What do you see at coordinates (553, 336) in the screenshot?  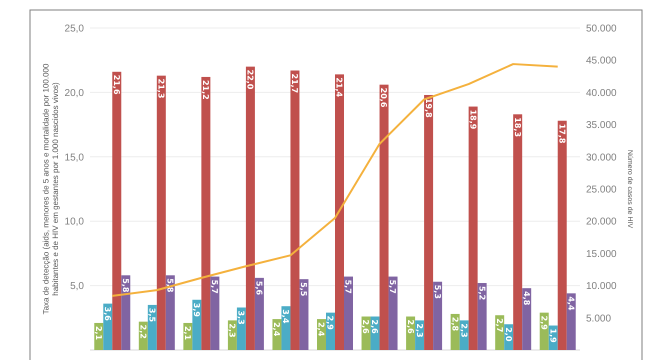 I see `data-label: 1,9` at bounding box center [553, 336].